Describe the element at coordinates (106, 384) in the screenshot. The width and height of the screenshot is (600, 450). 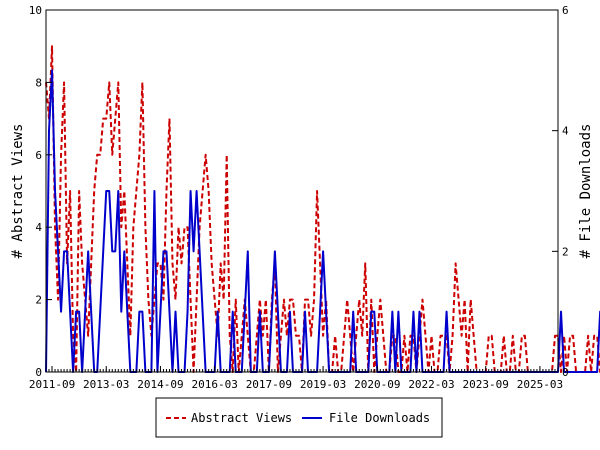
I see `x-tick-label: 2013-03` at that location.